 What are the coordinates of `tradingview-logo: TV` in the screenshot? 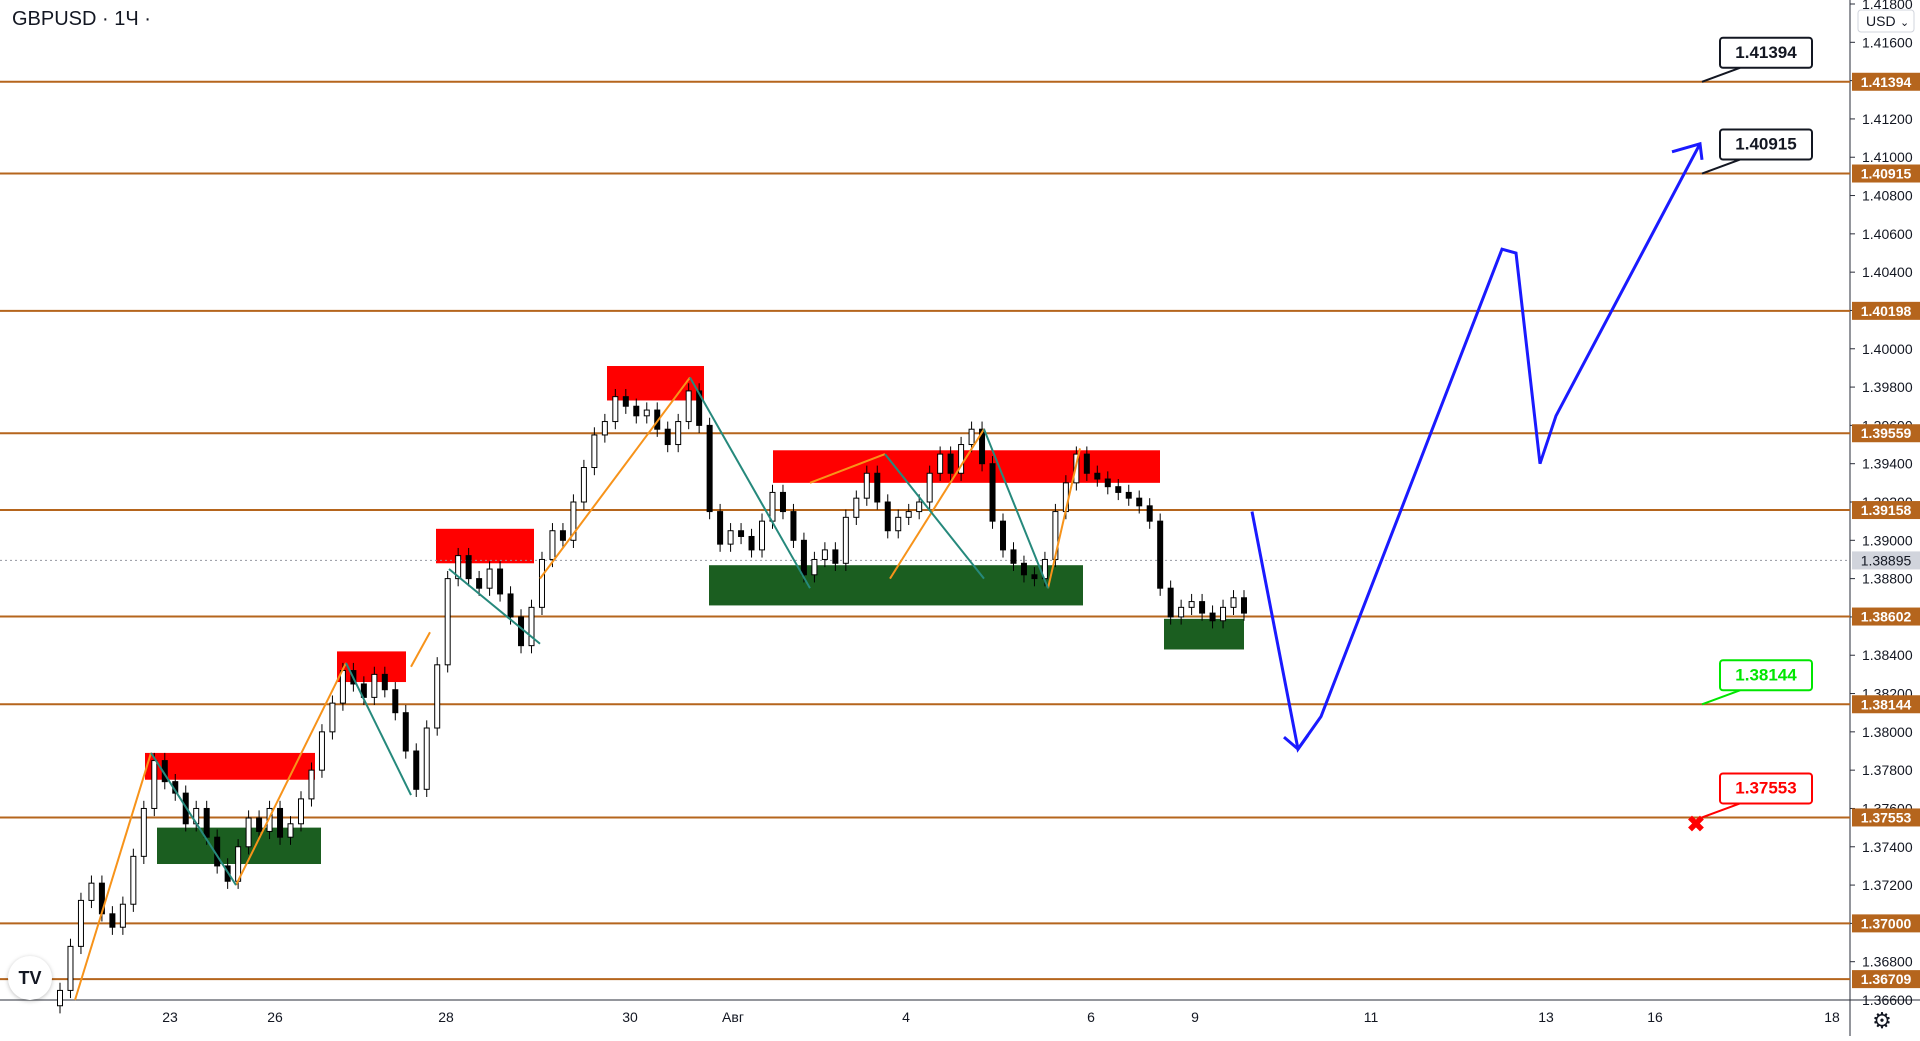 It's located at (30, 978).